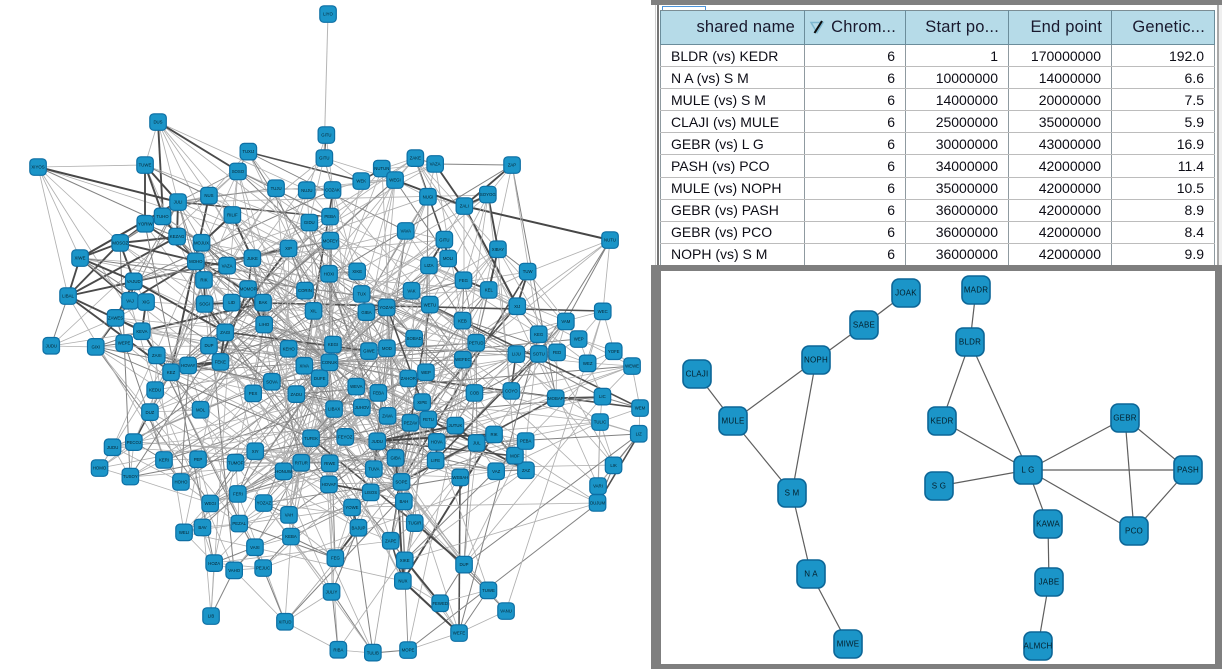 The image size is (1222, 669). I want to click on svg-text: MOL, so click(201, 409).